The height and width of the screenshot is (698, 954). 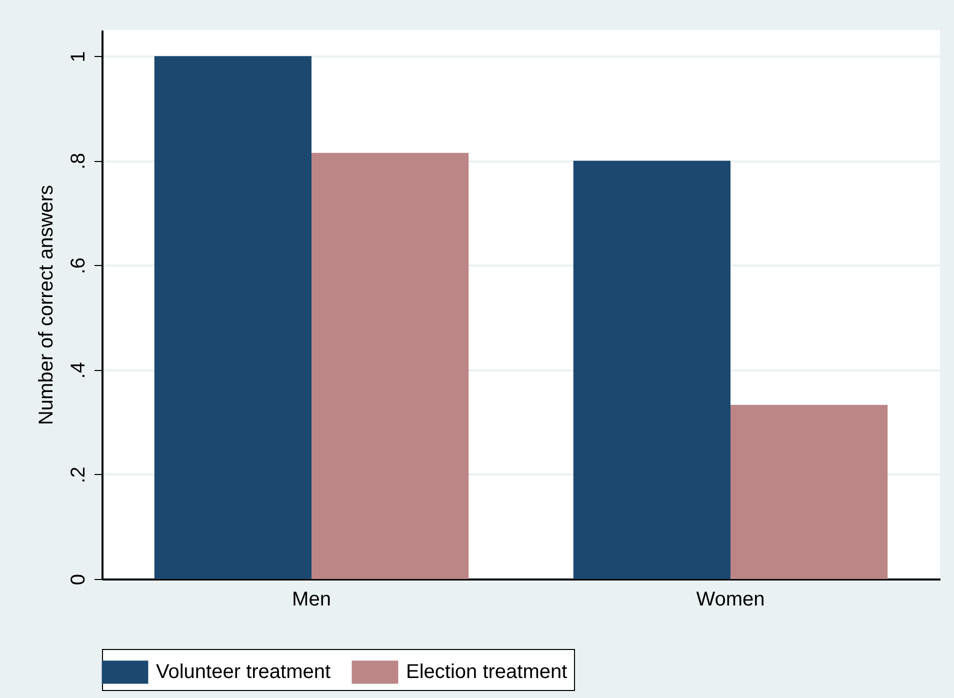 What do you see at coordinates (79, 265) in the screenshot?
I see `y-tick-label: .6` at bounding box center [79, 265].